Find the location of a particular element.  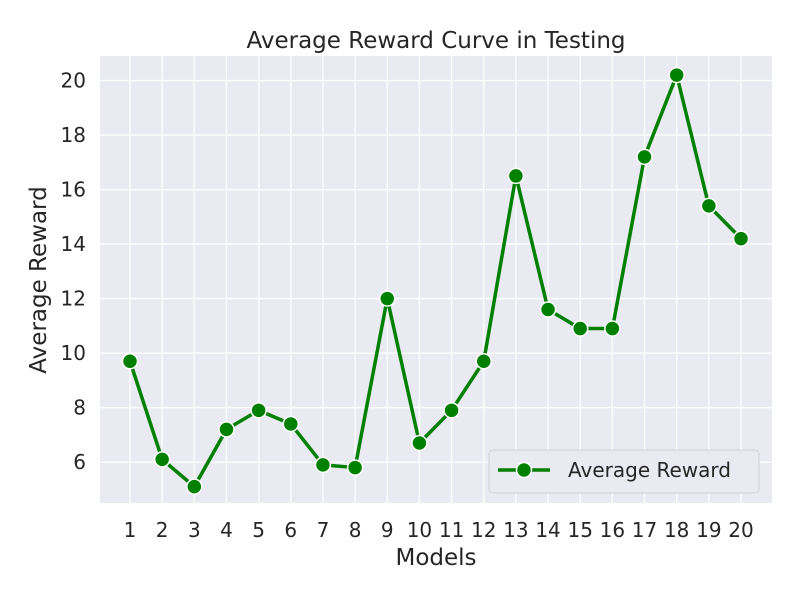

y-tick-label: 18 is located at coordinates (73, 135).